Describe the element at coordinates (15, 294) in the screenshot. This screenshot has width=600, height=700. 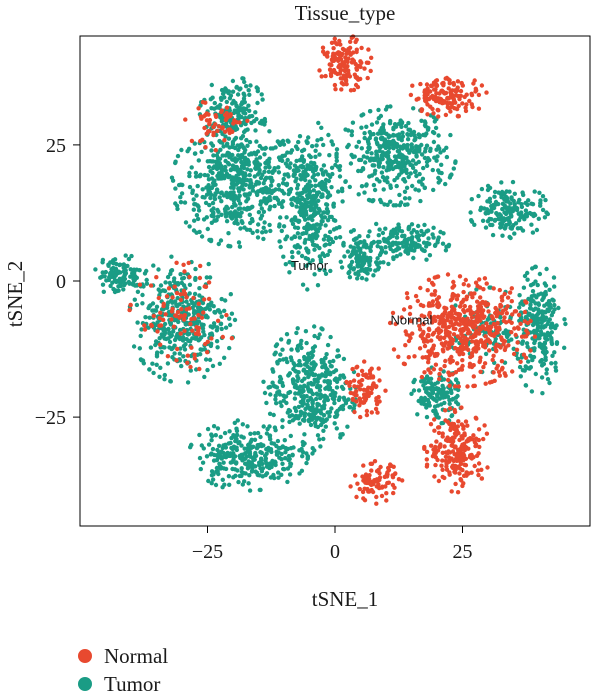
I see `y-axis-label: tSNE_2` at that location.